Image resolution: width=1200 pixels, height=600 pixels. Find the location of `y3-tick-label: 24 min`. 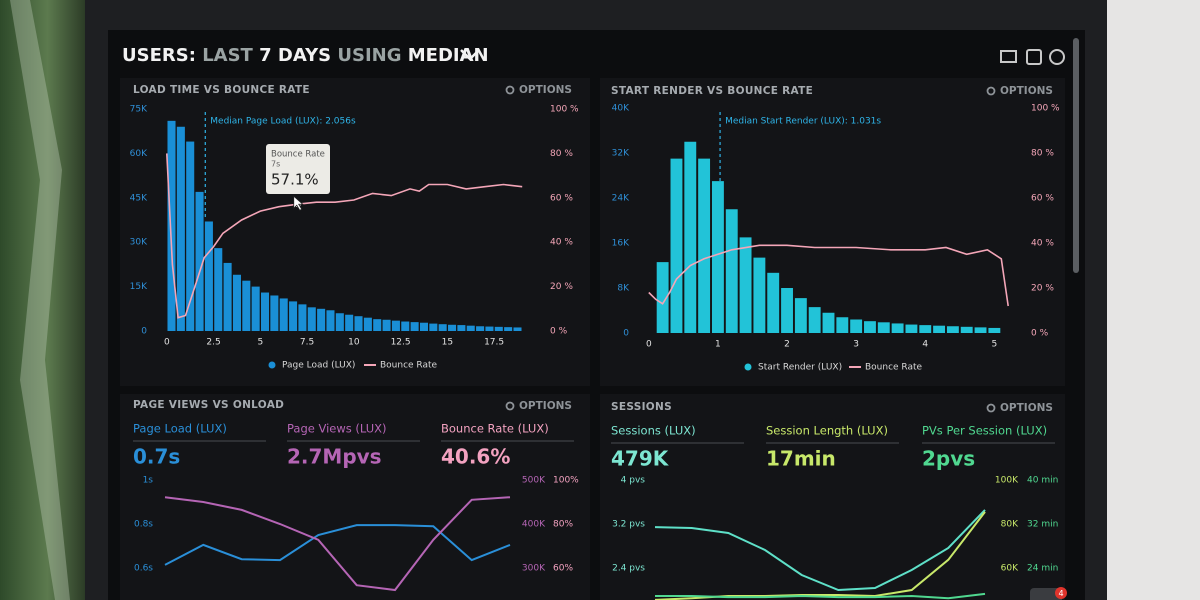

y3-tick-label: 24 min is located at coordinates (1042, 569).